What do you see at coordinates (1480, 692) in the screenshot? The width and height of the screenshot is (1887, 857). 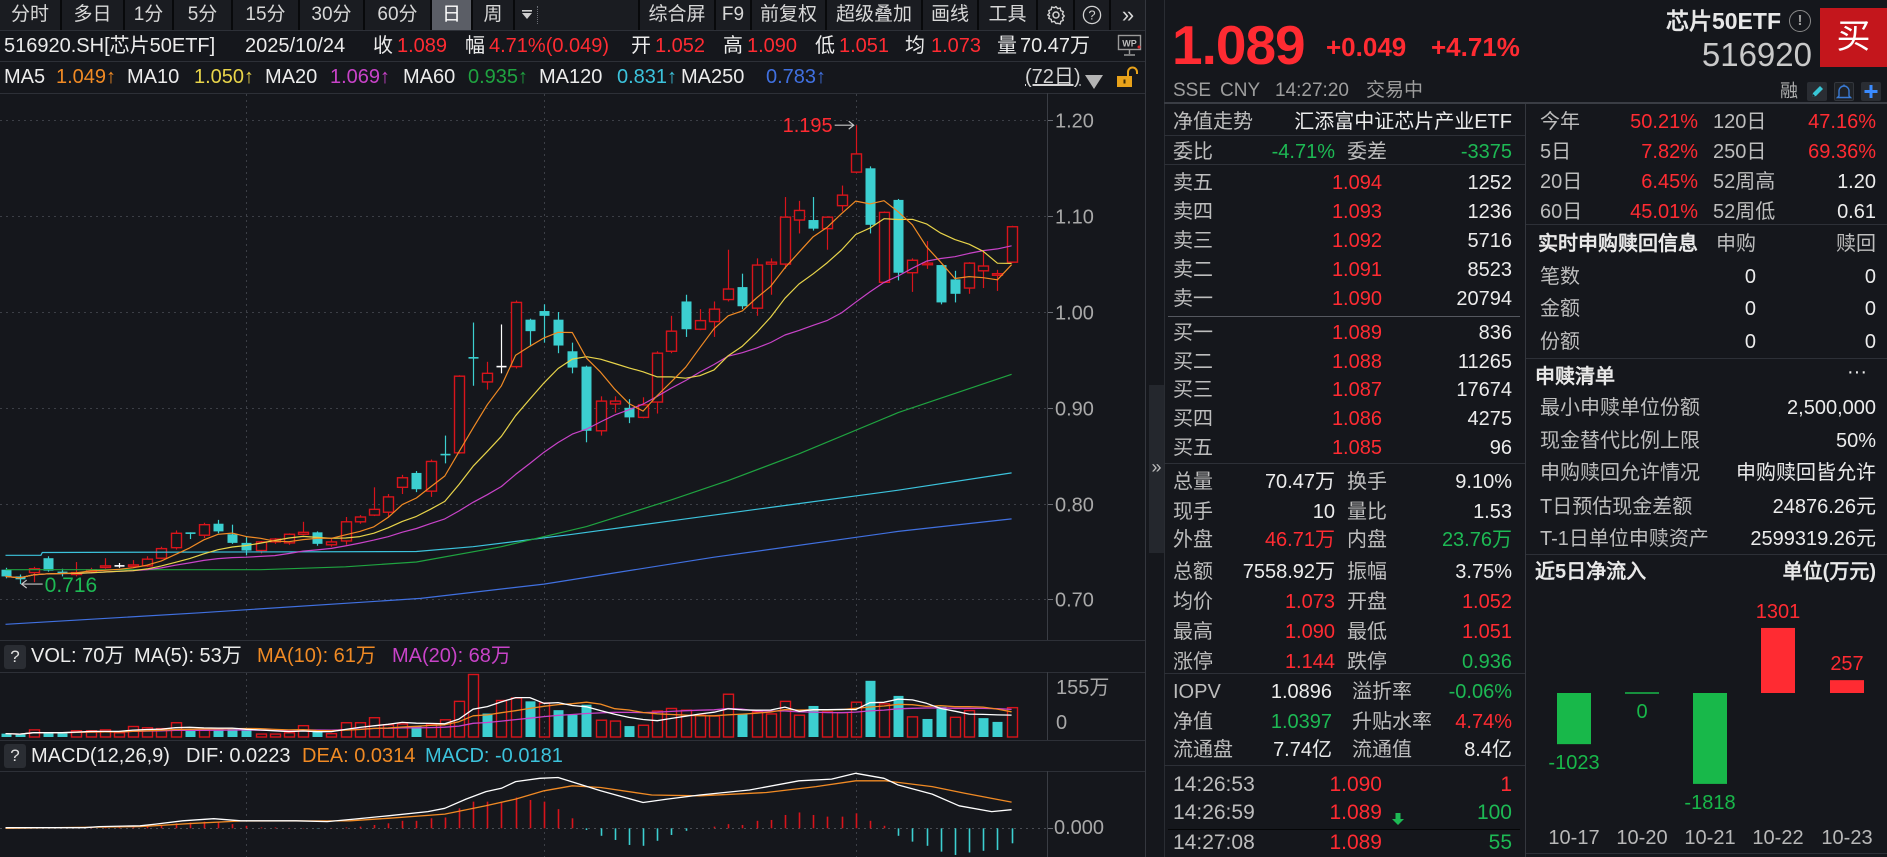 I see `etf-stat-value: -0.06%` at bounding box center [1480, 692].